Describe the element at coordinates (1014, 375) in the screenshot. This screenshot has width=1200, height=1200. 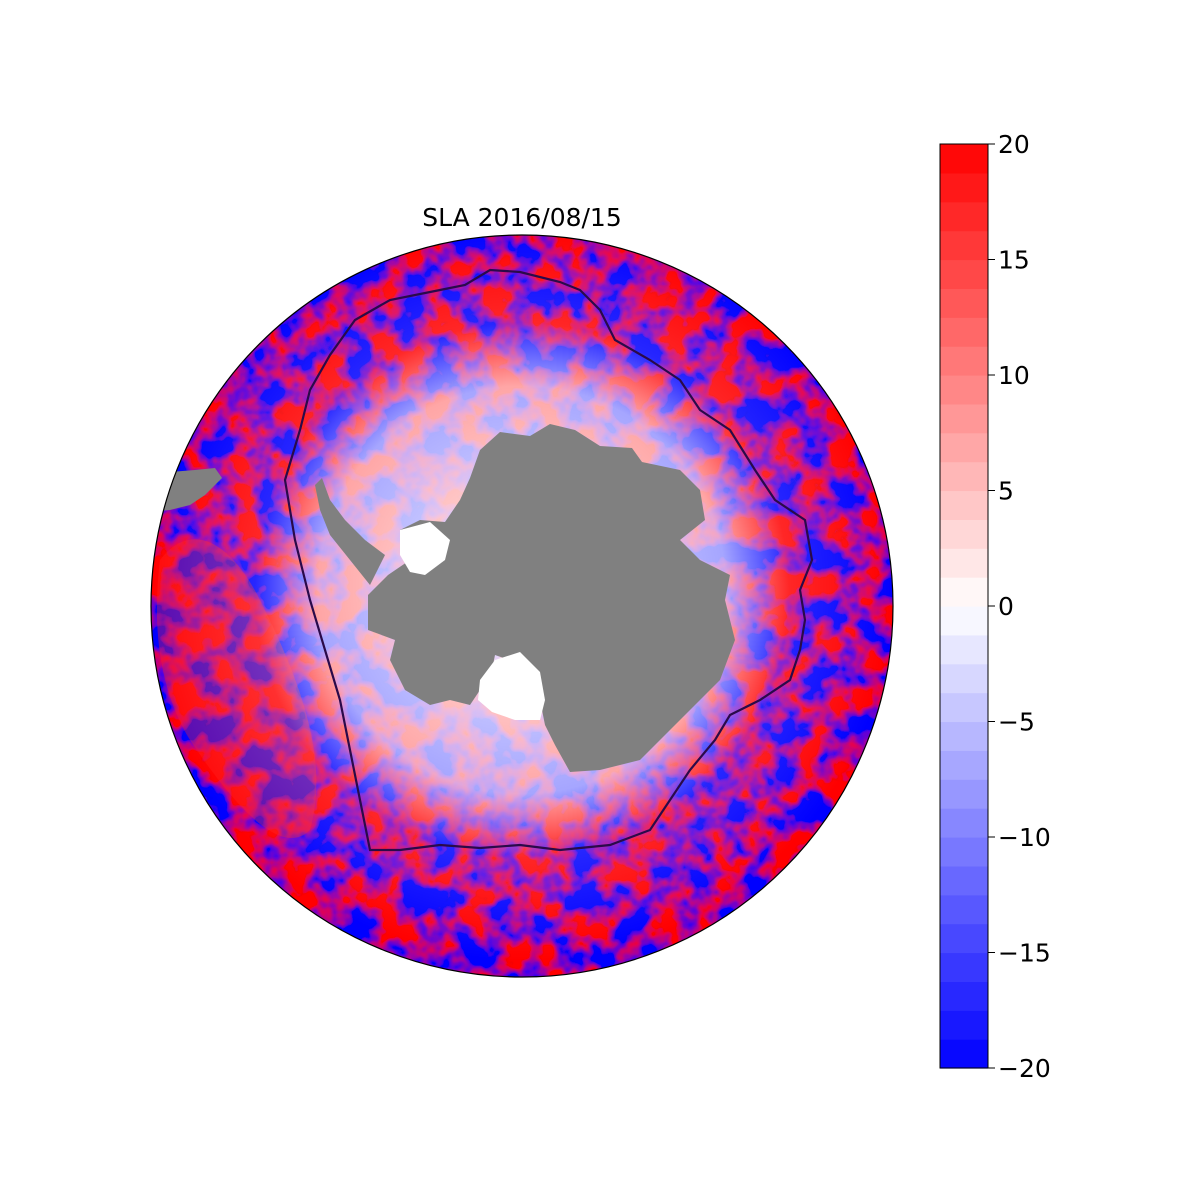
I see `colorbar-tick-label: 10` at that location.